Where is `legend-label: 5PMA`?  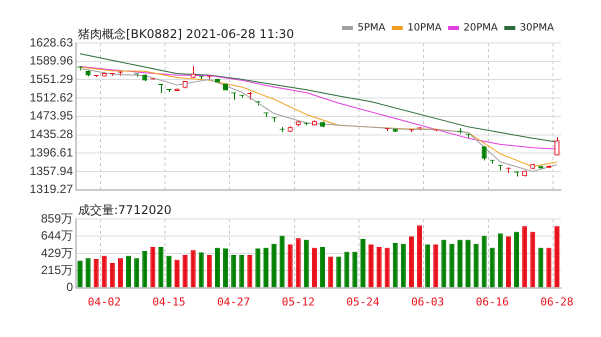
legend-label: 5PMA is located at coordinates (371, 28).